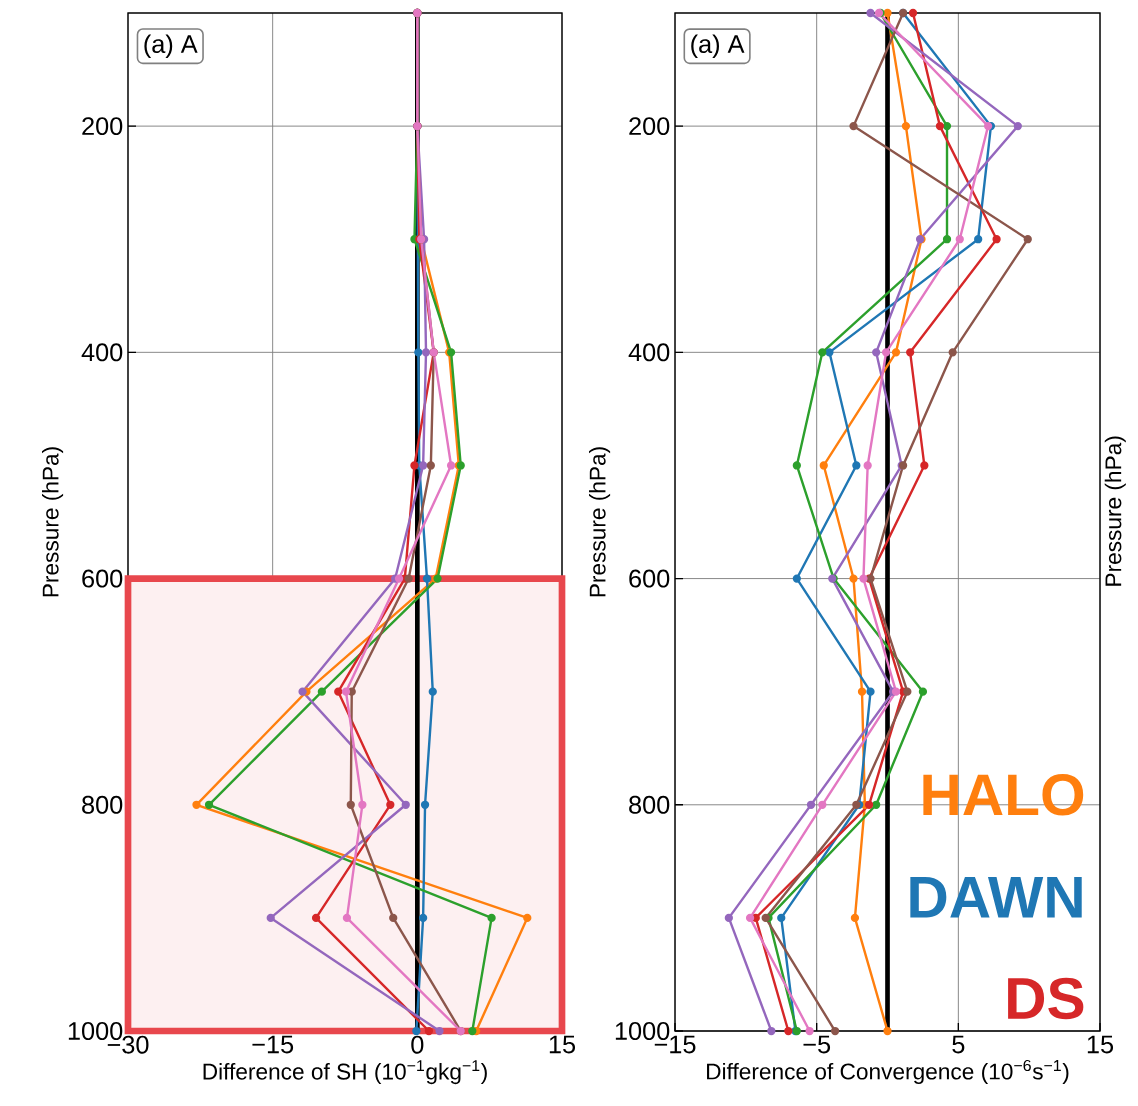 The width and height of the screenshot is (1138, 1106). I want to click on x-axis-title: Difference of SH (10$^{−1}$gkg$^{−1}$), so click(345, 1072).